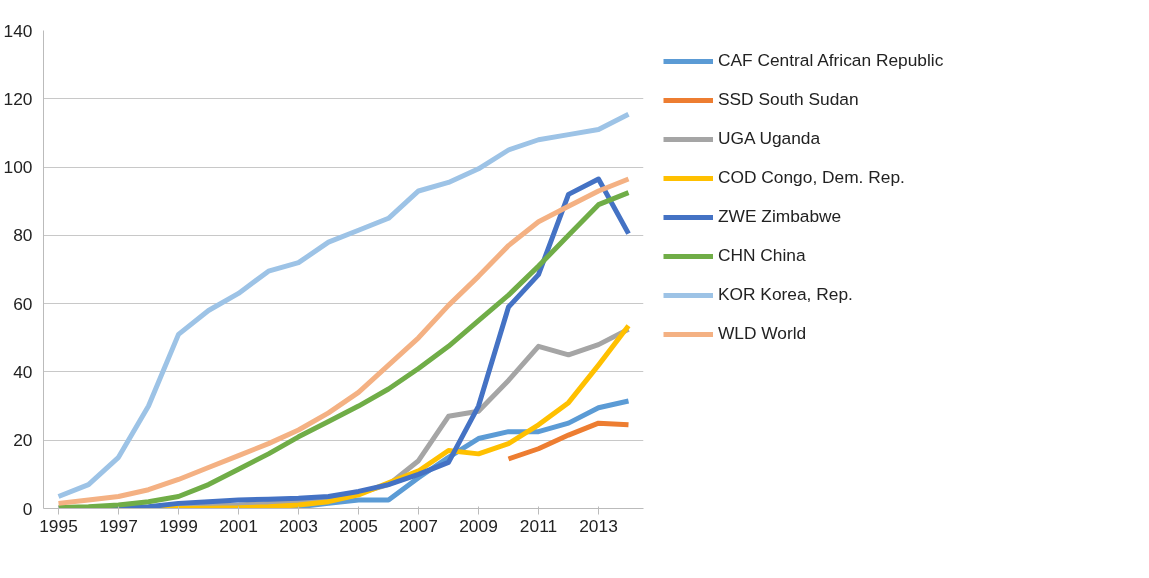 The image size is (1149, 578). I want to click on x-tick-label: 1995, so click(58, 525).